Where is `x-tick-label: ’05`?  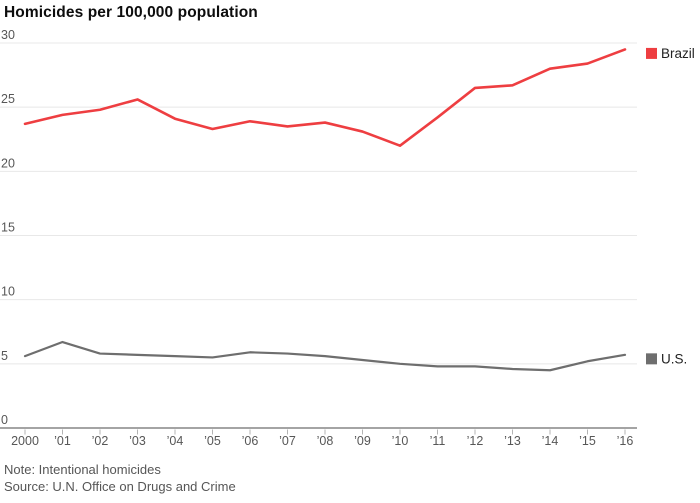
x-tick-label: ’05 is located at coordinates (212, 441).